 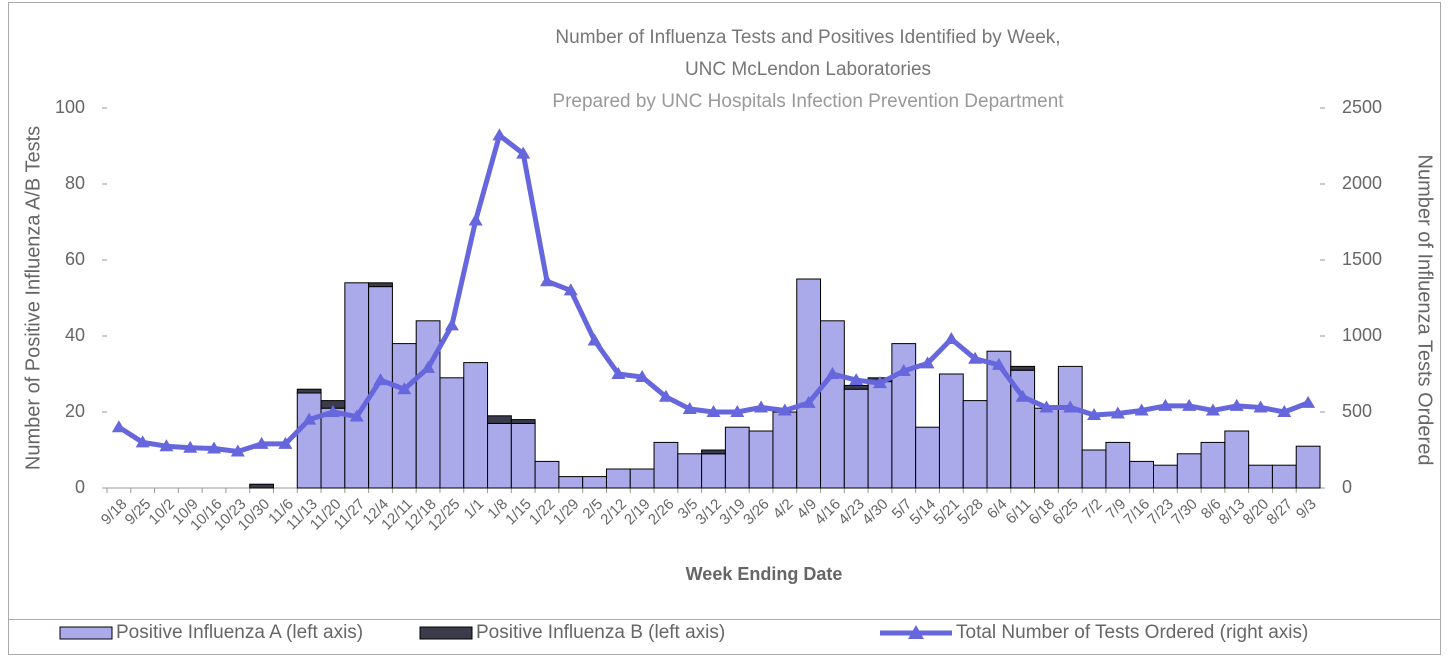 What do you see at coordinates (33, 298) in the screenshot?
I see `y-axis-title: Number of Positive Influenza A/B Tests` at bounding box center [33, 298].